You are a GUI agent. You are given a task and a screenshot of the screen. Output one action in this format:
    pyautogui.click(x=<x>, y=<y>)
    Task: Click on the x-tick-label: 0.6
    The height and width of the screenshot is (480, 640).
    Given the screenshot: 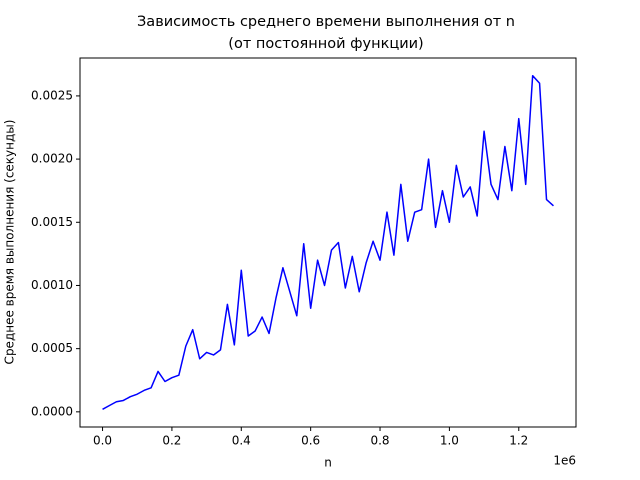 What is the action you would take?
    pyautogui.click(x=310, y=441)
    